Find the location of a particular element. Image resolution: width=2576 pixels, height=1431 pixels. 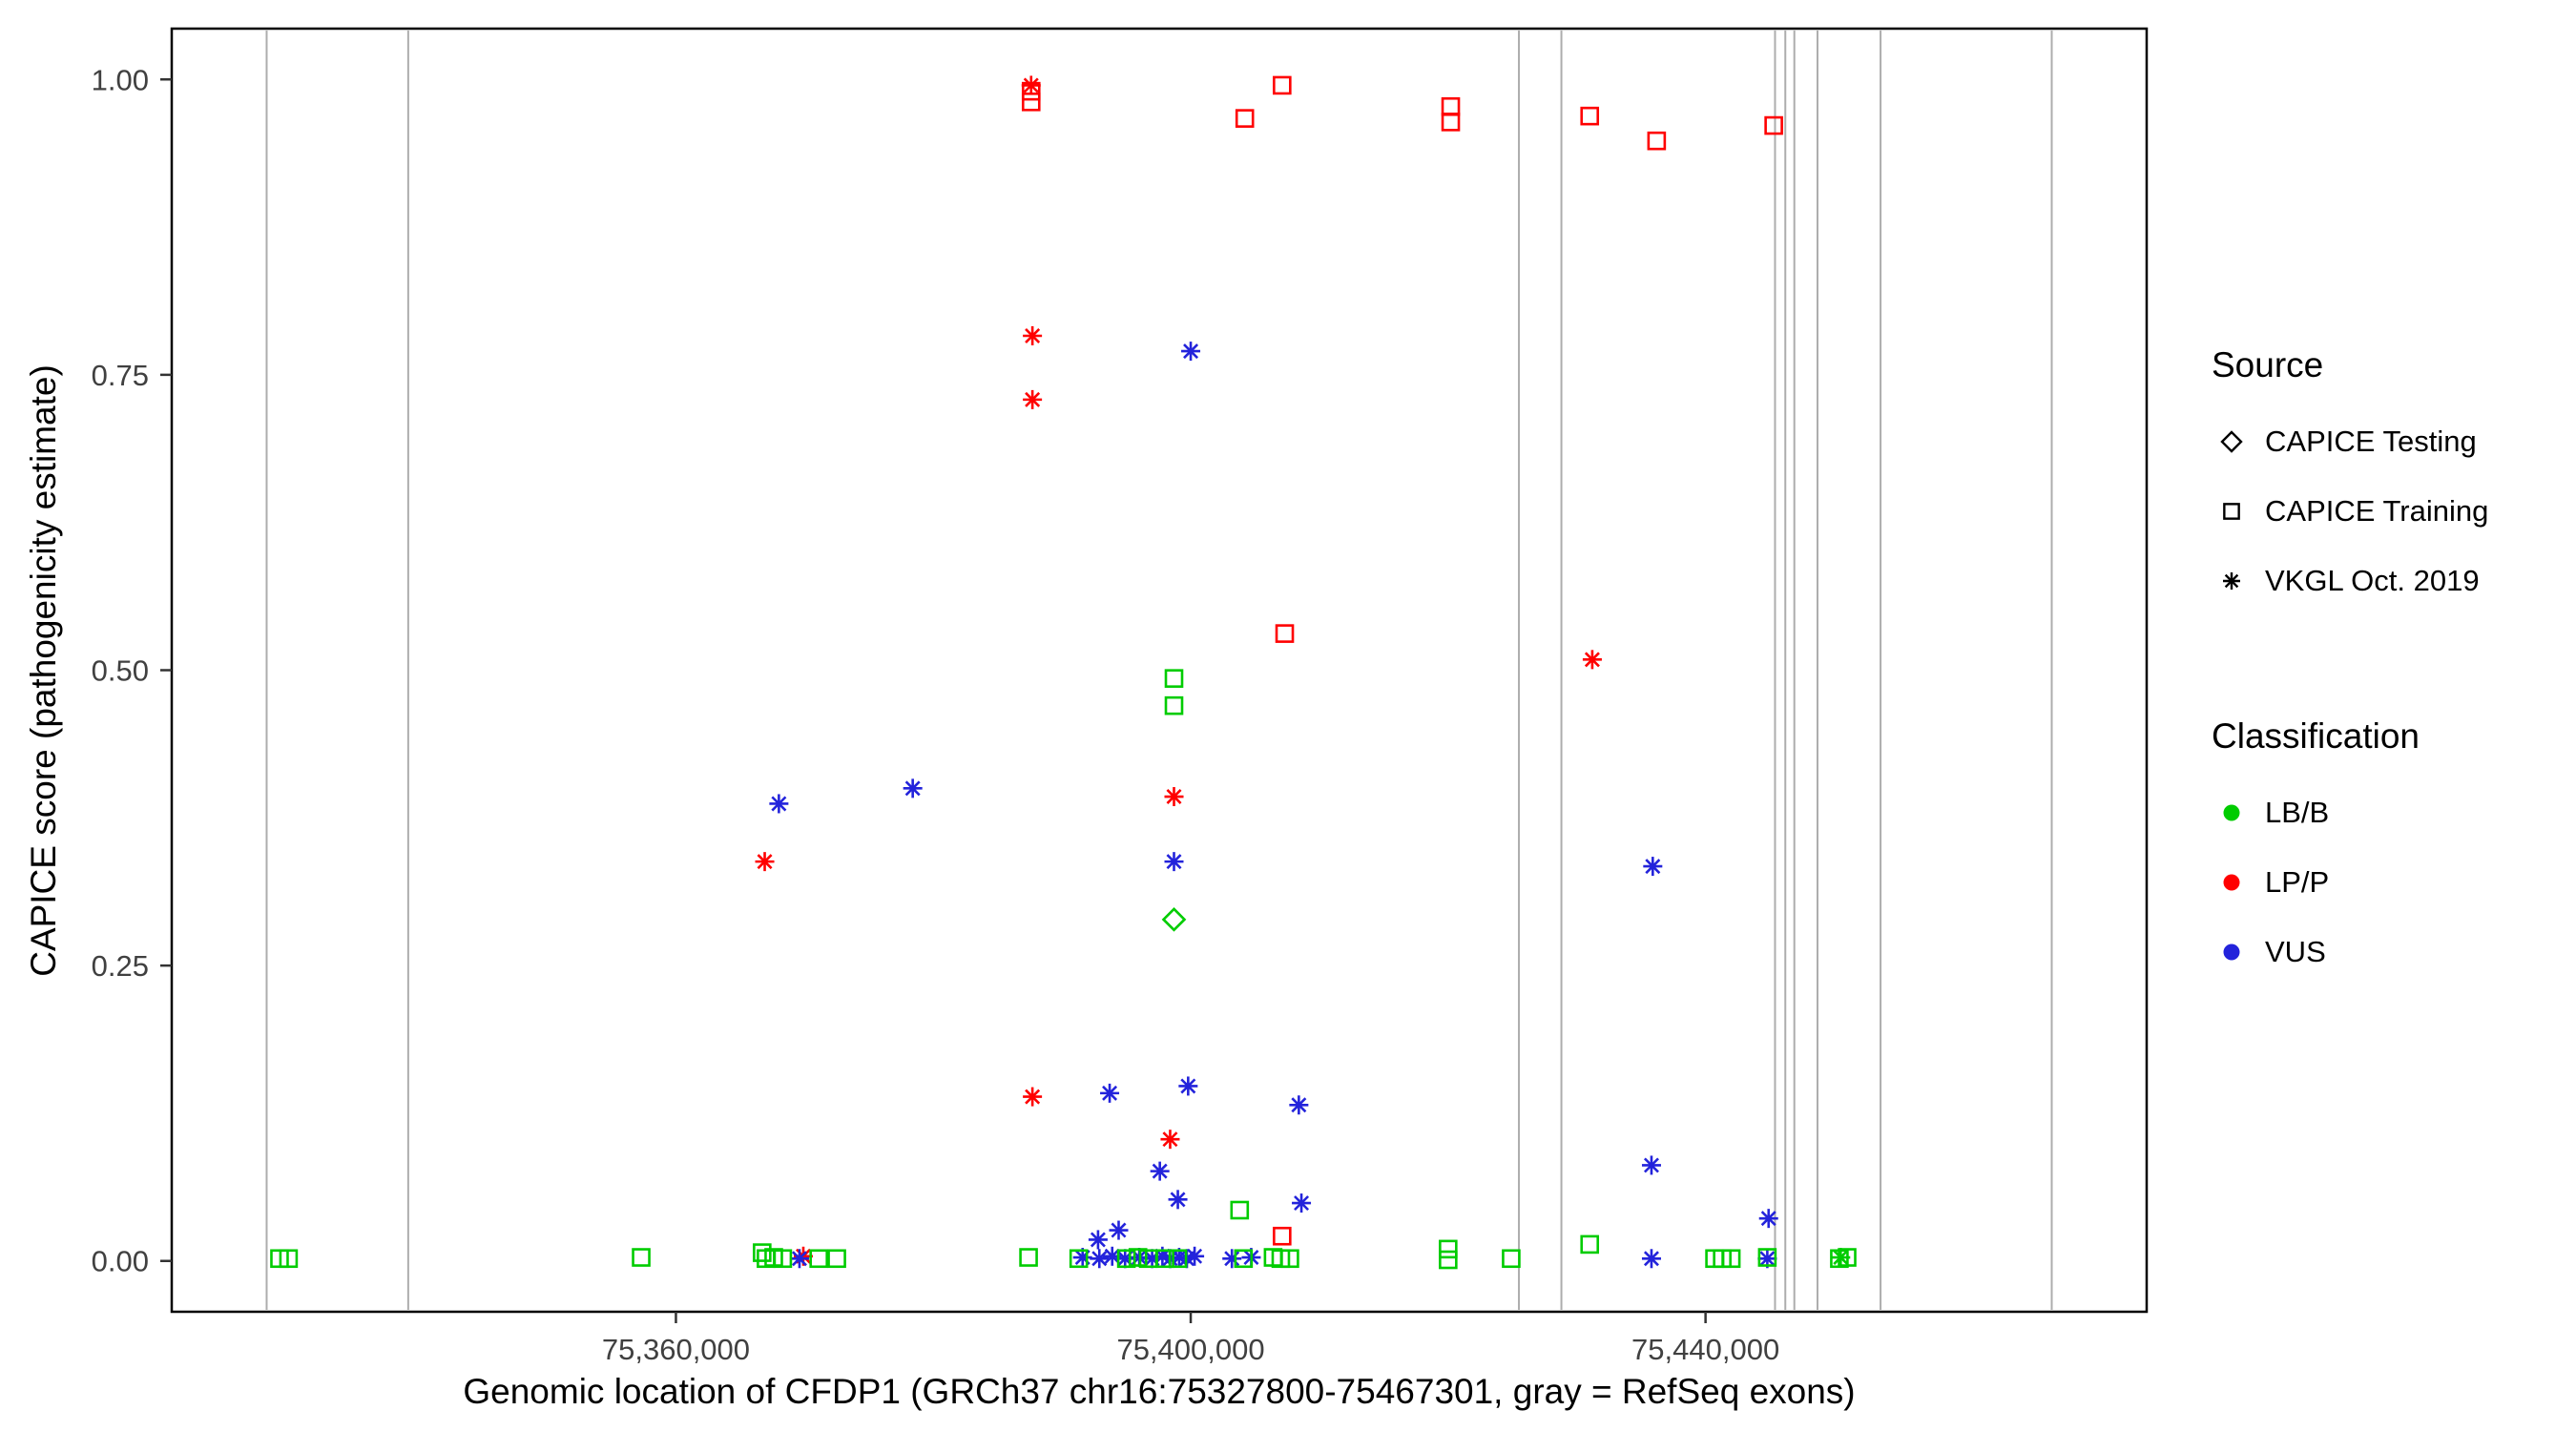

legend-item-label: CAPICE Testing is located at coordinates (2371, 441).